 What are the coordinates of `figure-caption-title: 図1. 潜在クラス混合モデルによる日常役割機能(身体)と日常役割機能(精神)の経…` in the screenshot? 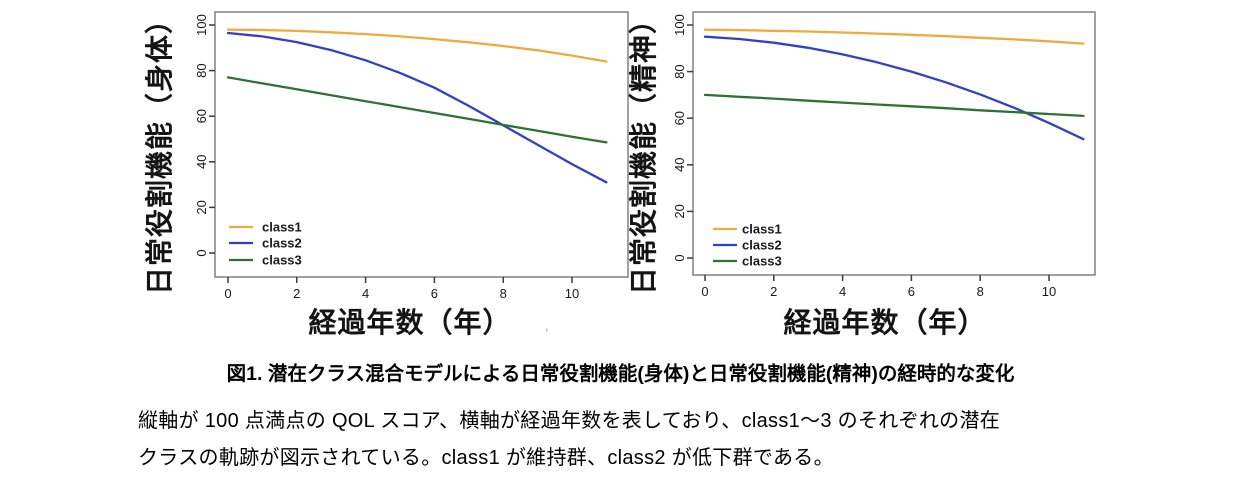 It's located at (620, 374).